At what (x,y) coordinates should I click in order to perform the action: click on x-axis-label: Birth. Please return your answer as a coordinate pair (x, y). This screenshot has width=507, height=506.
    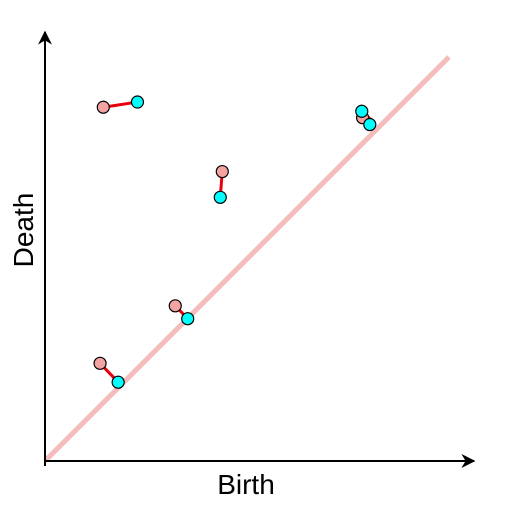
    Looking at the image, I should click on (246, 484).